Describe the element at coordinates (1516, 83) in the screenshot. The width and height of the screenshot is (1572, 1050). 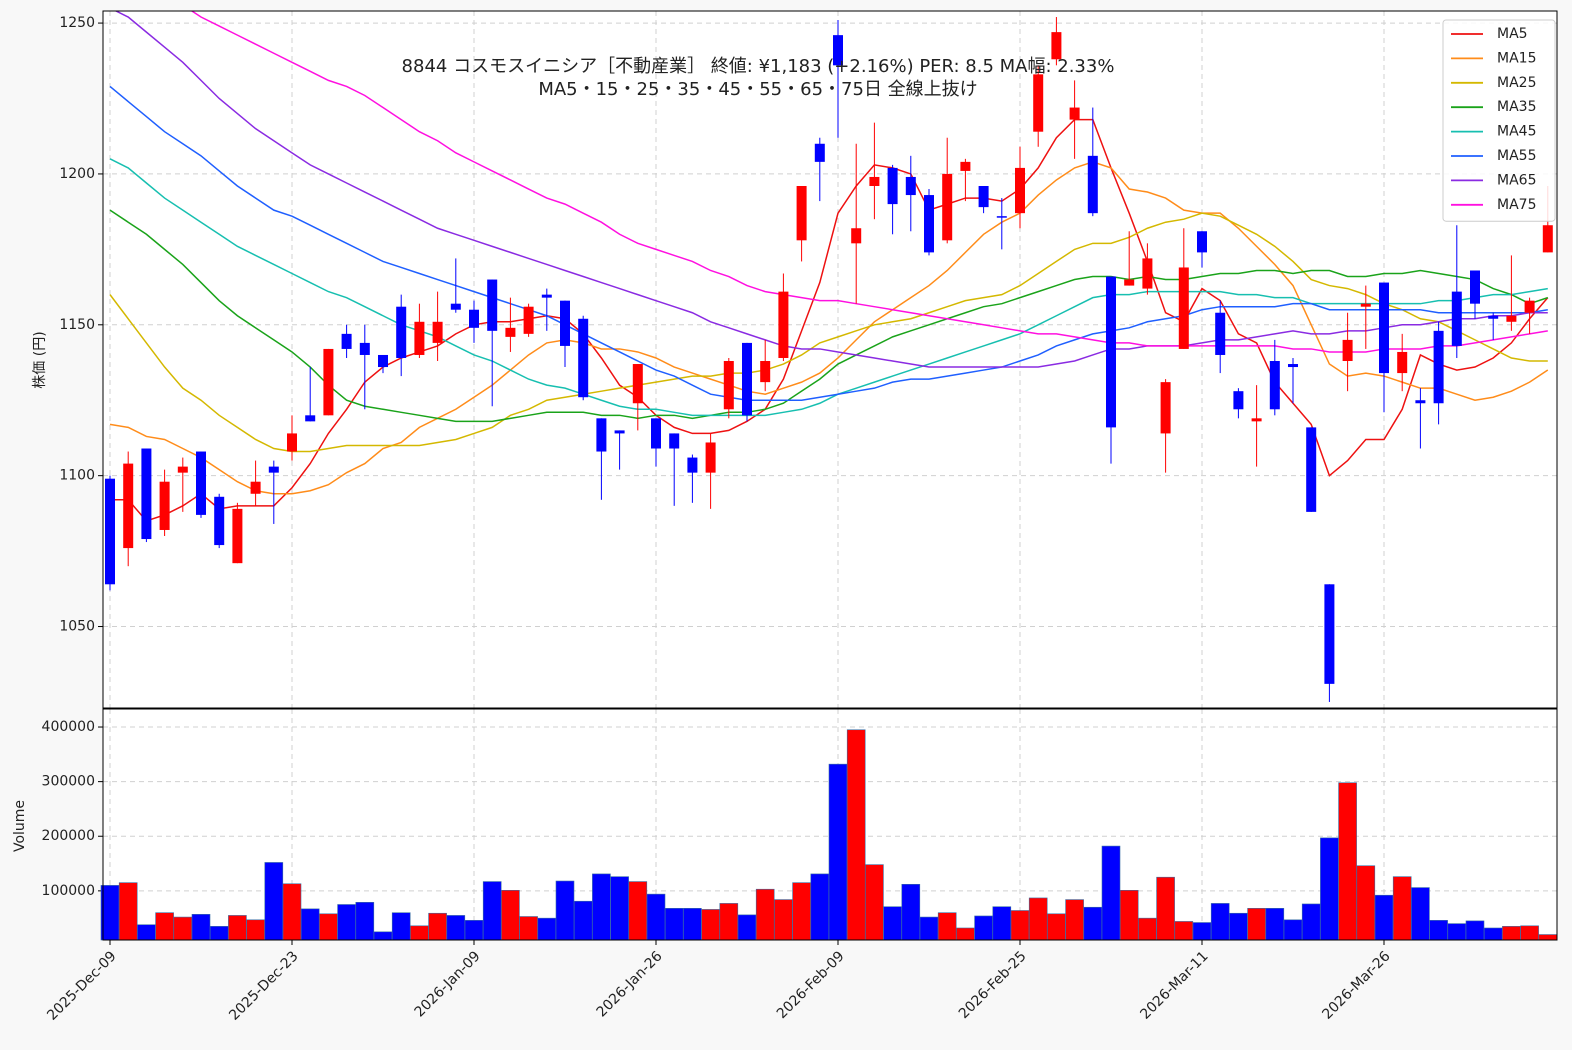
I see `legend-label: MA25` at that location.